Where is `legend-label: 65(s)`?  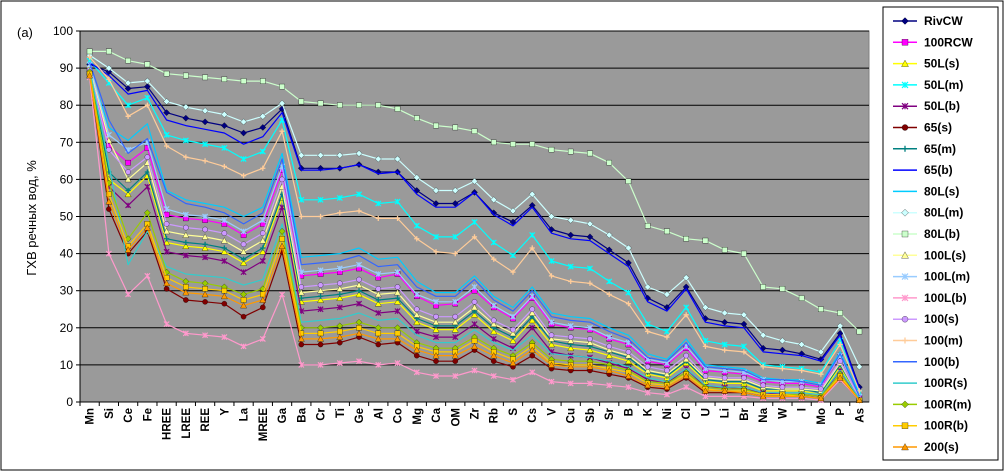 legend-label: 65(s) is located at coordinates (938, 128).